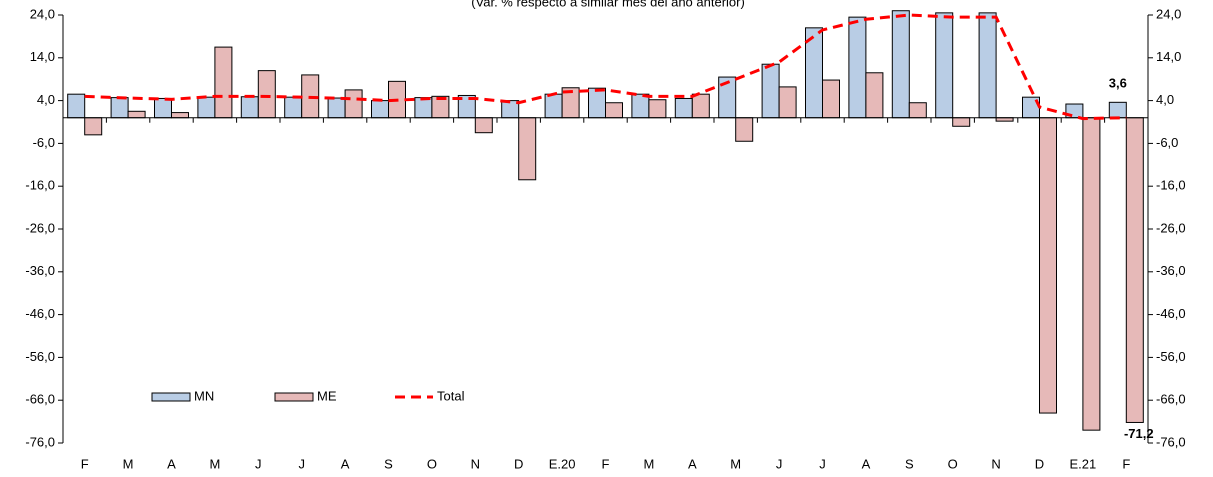  What do you see at coordinates (451, 395) in the screenshot?
I see `legend-label: Total` at bounding box center [451, 395].